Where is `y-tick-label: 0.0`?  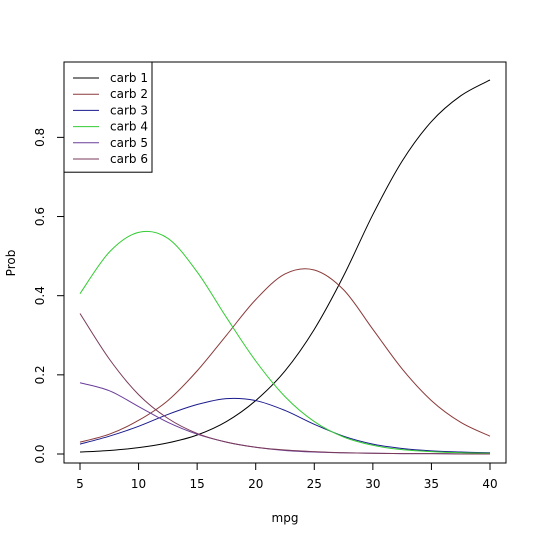 y-tick-label: 0.0 is located at coordinates (40, 453).